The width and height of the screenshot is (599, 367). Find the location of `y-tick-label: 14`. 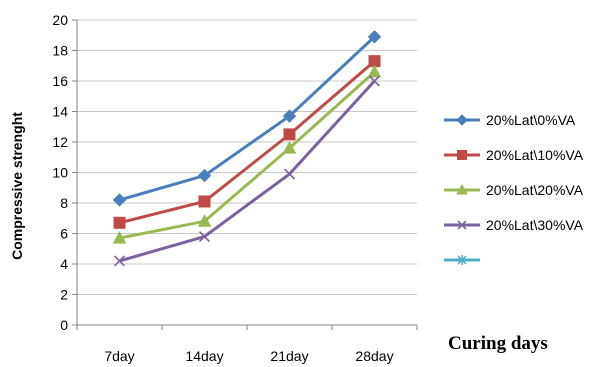

y-tick-label: 14 is located at coordinates (60, 112).